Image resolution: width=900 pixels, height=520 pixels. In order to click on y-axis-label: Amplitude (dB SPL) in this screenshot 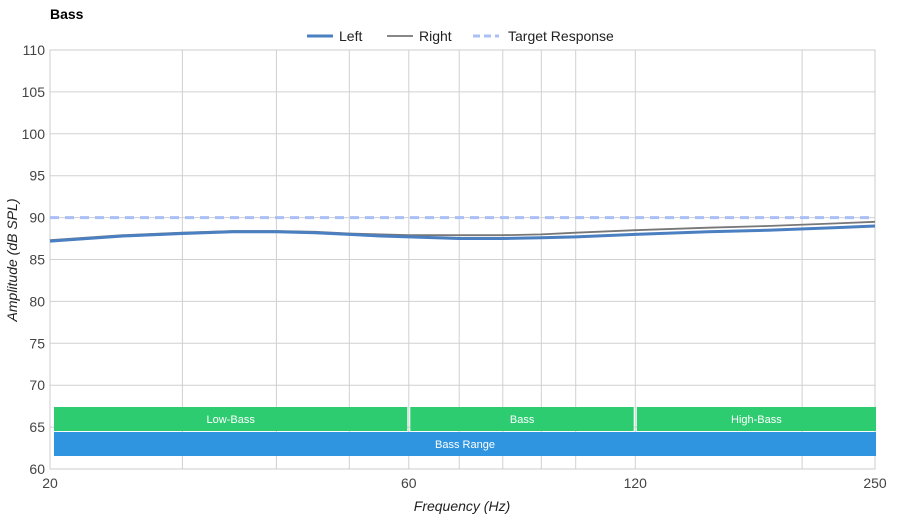, I will do `click(12, 261)`.